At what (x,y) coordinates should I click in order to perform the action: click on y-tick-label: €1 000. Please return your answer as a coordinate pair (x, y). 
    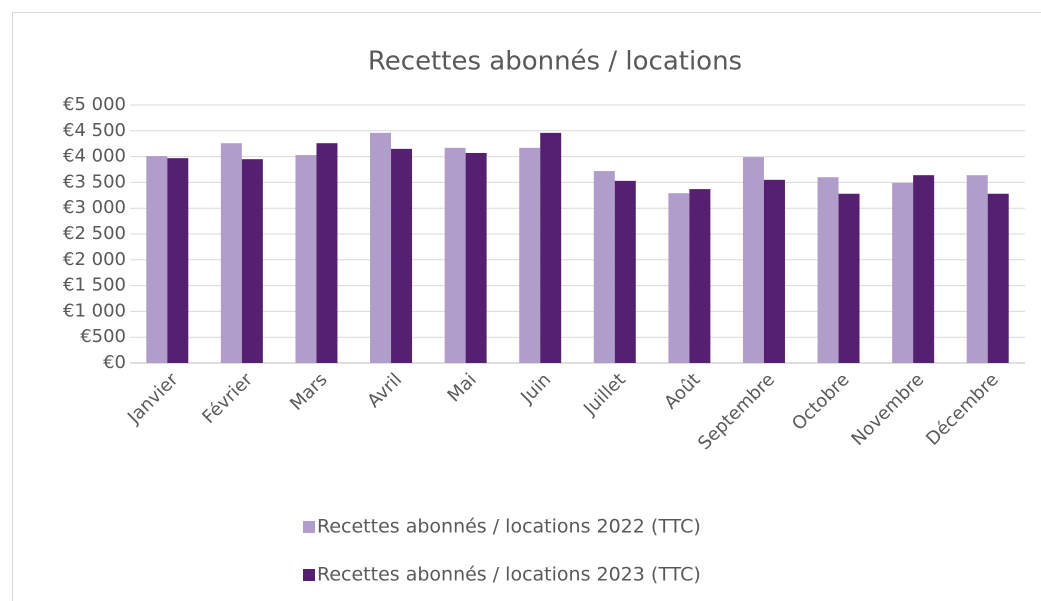
    Looking at the image, I should click on (94, 310).